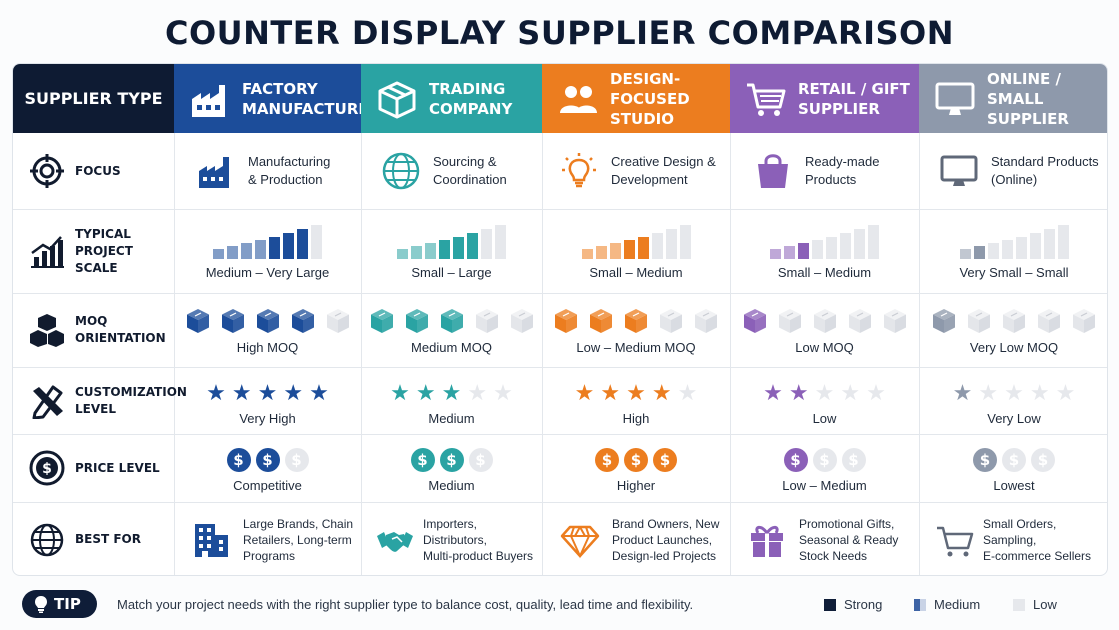 This screenshot has width=1119, height=630. Describe the element at coordinates (96, 267) in the screenshot. I see `row-label-text: SCALE` at that location.